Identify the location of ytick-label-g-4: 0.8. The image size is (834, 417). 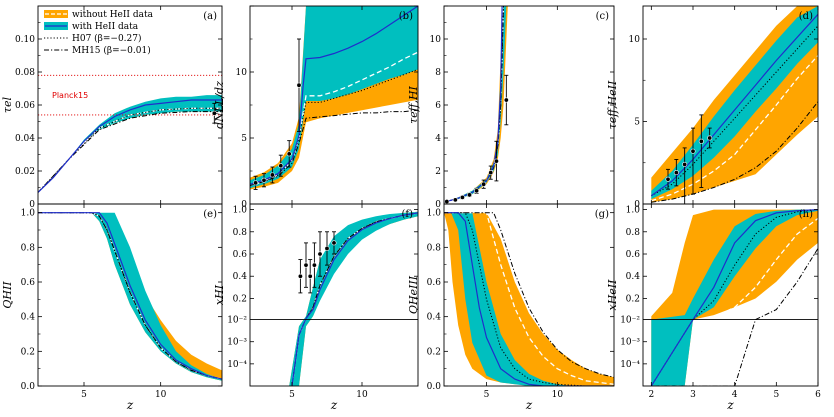
(434, 248).